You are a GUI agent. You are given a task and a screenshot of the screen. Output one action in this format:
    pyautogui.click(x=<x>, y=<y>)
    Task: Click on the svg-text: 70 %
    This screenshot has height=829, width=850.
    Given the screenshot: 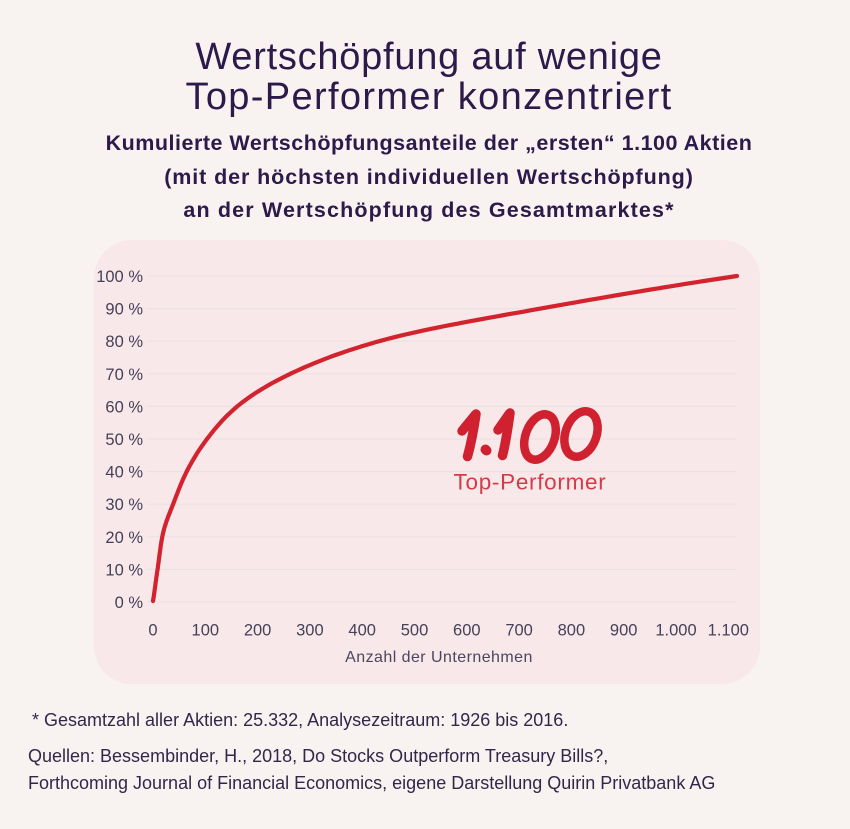 What is the action you would take?
    pyautogui.click(x=124, y=375)
    